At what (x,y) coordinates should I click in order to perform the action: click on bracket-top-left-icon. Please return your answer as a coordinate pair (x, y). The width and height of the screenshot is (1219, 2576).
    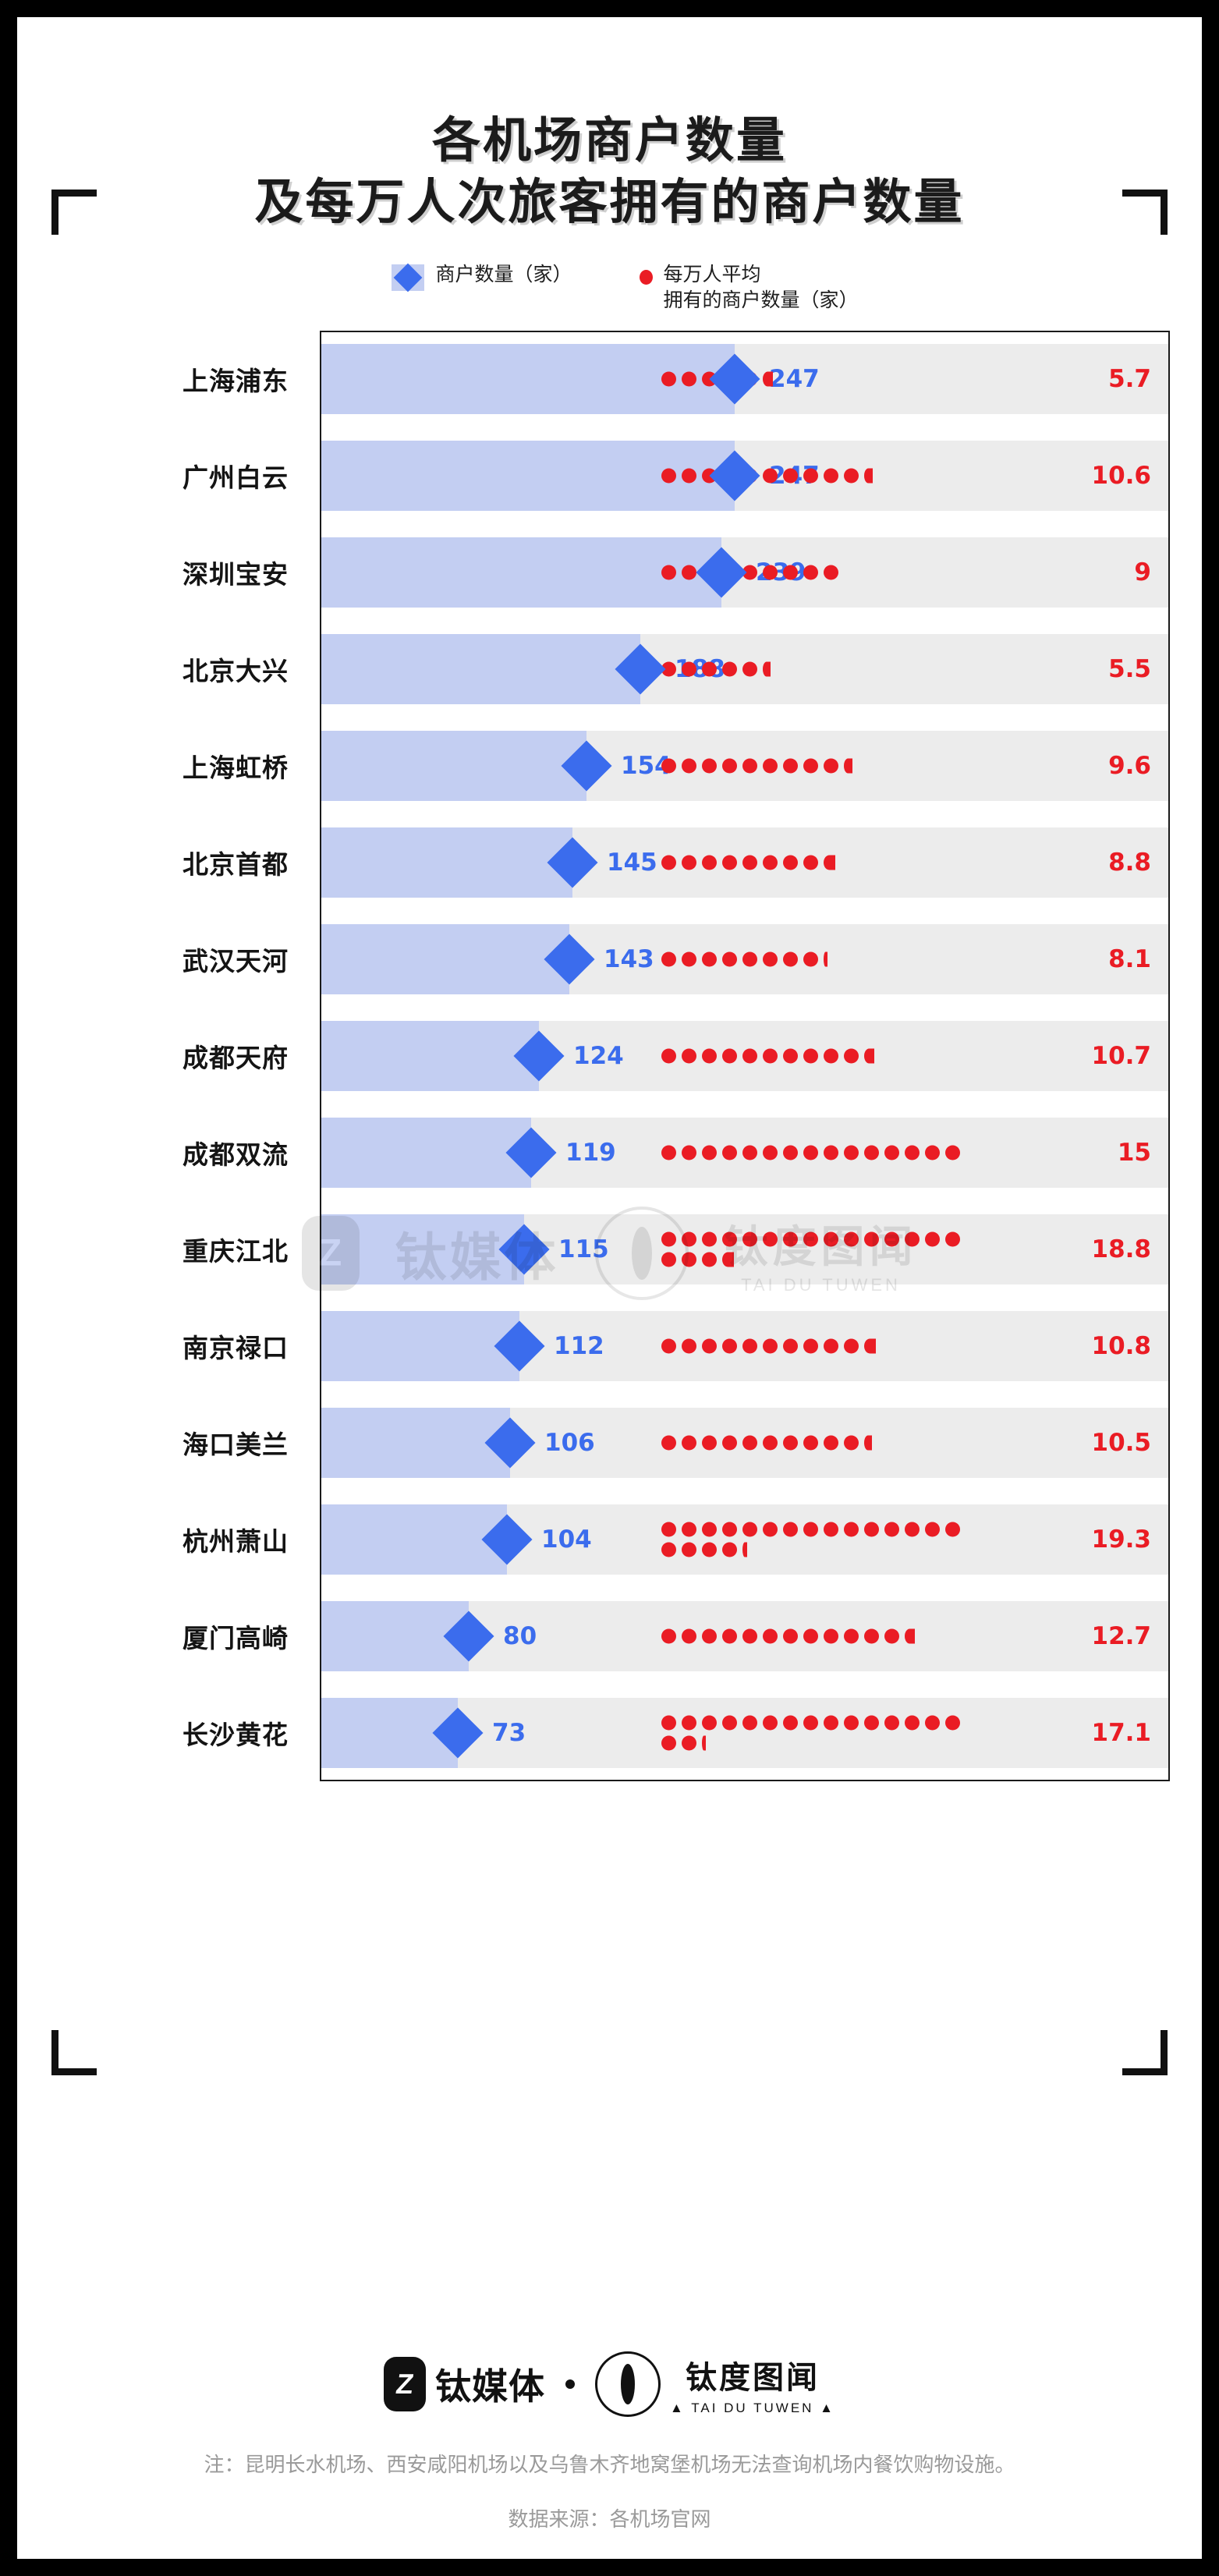
    Looking at the image, I should click on (74, 213).